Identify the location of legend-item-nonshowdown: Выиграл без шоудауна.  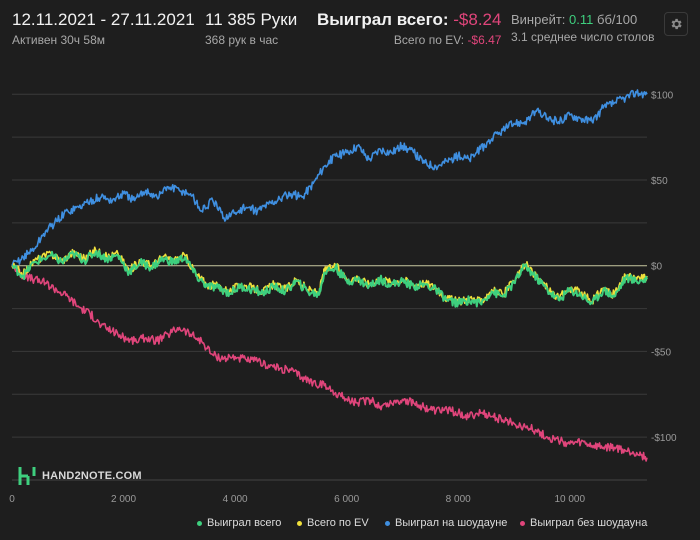
(583, 523).